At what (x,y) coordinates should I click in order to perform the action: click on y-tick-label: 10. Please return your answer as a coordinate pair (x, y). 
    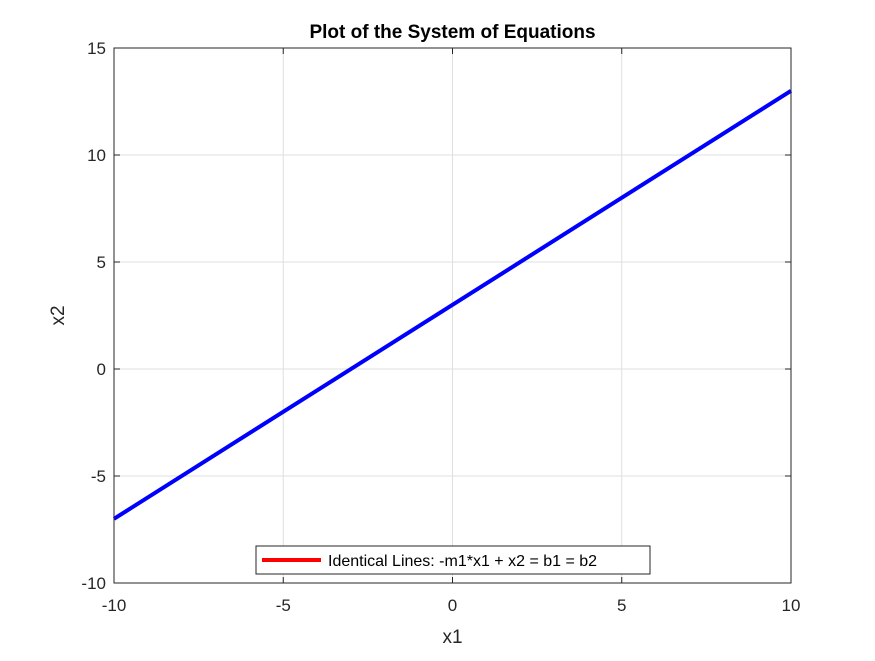
    Looking at the image, I should click on (96, 155).